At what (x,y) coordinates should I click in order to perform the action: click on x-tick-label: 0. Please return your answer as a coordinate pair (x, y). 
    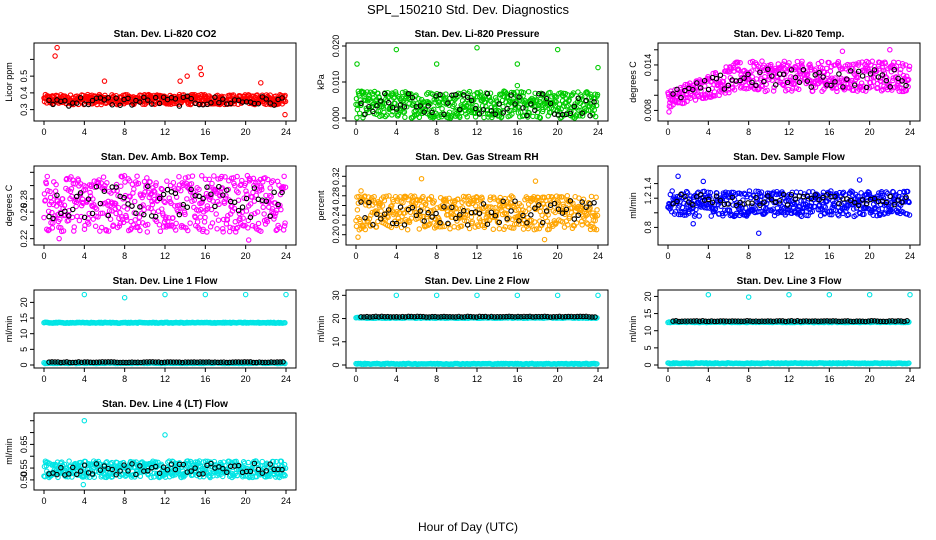
    Looking at the image, I should click on (43, 379).